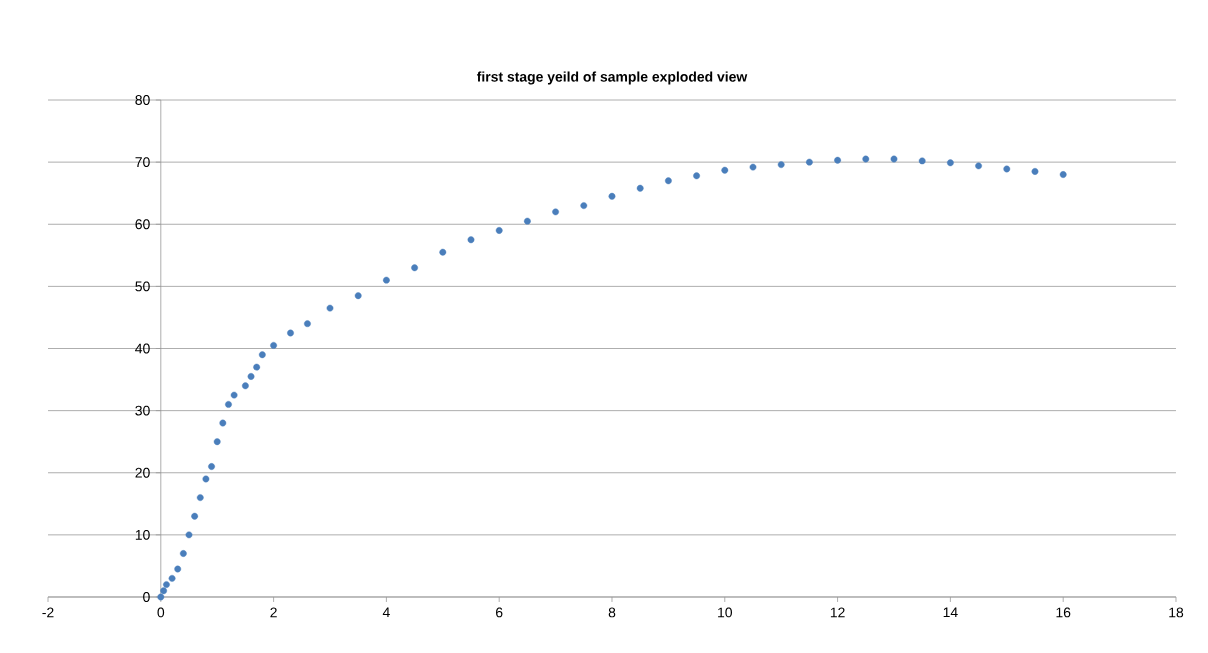  I want to click on y-tick-label: 10, so click(142, 534).